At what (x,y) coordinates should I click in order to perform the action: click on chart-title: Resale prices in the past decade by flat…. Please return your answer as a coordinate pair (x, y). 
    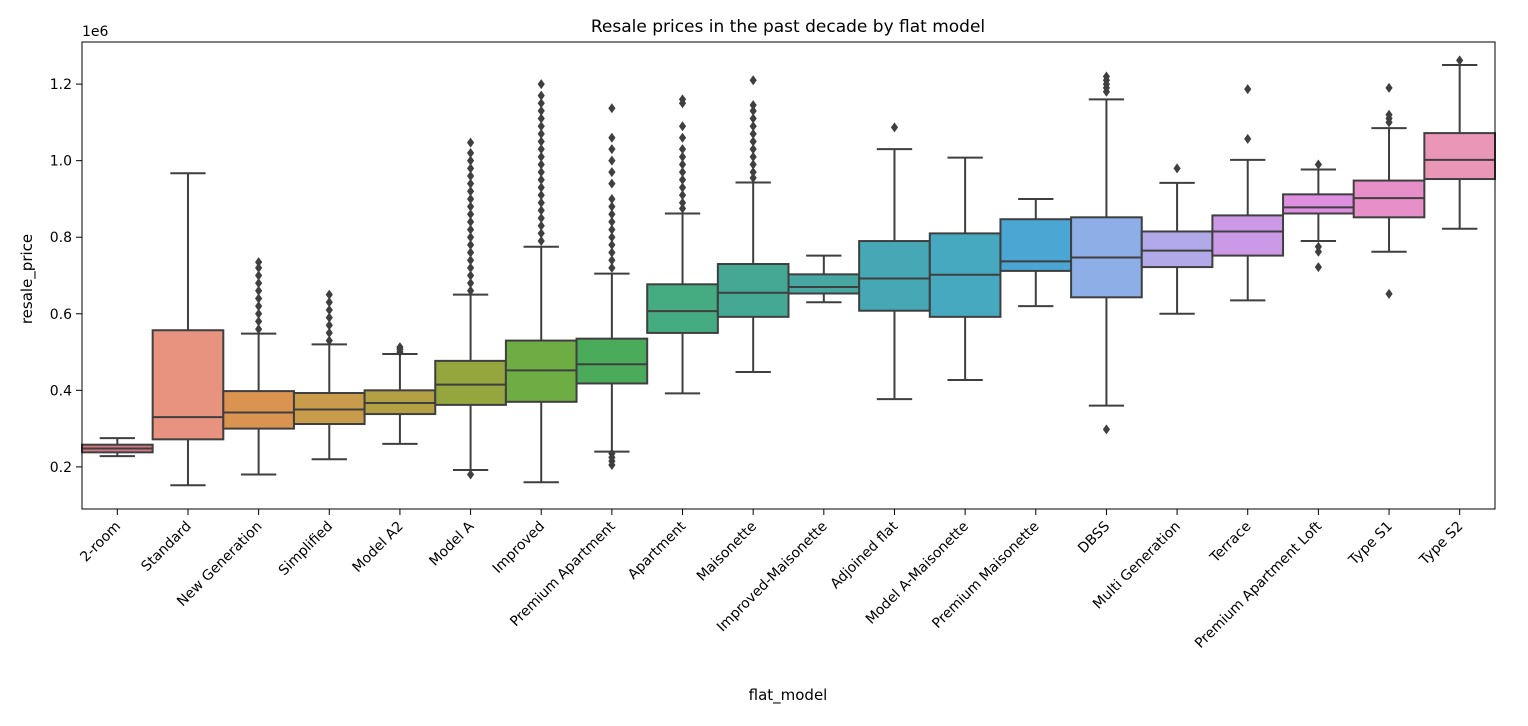
    Looking at the image, I should click on (788, 27).